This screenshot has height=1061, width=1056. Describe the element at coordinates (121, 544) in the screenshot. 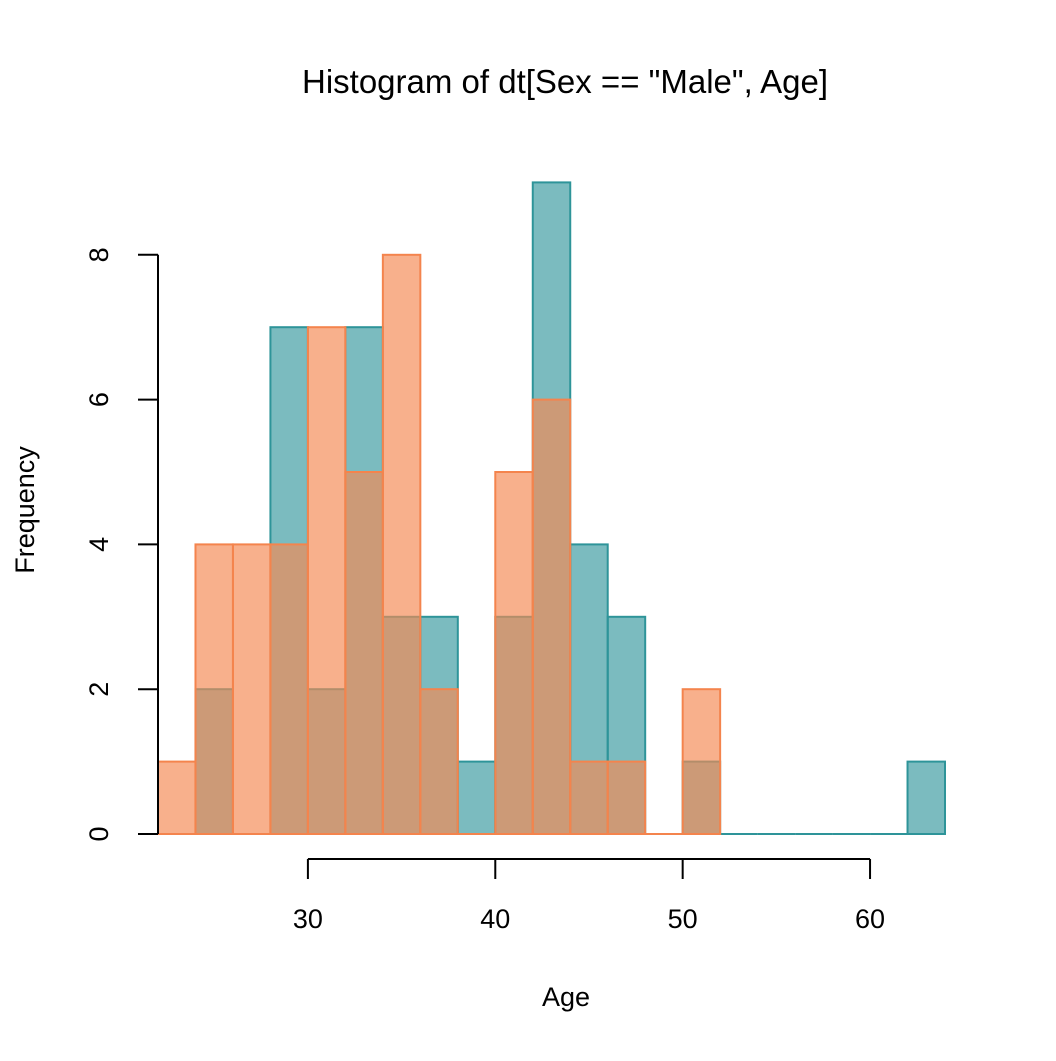

I see `y-axis: 0 2 4 6 8` at that location.